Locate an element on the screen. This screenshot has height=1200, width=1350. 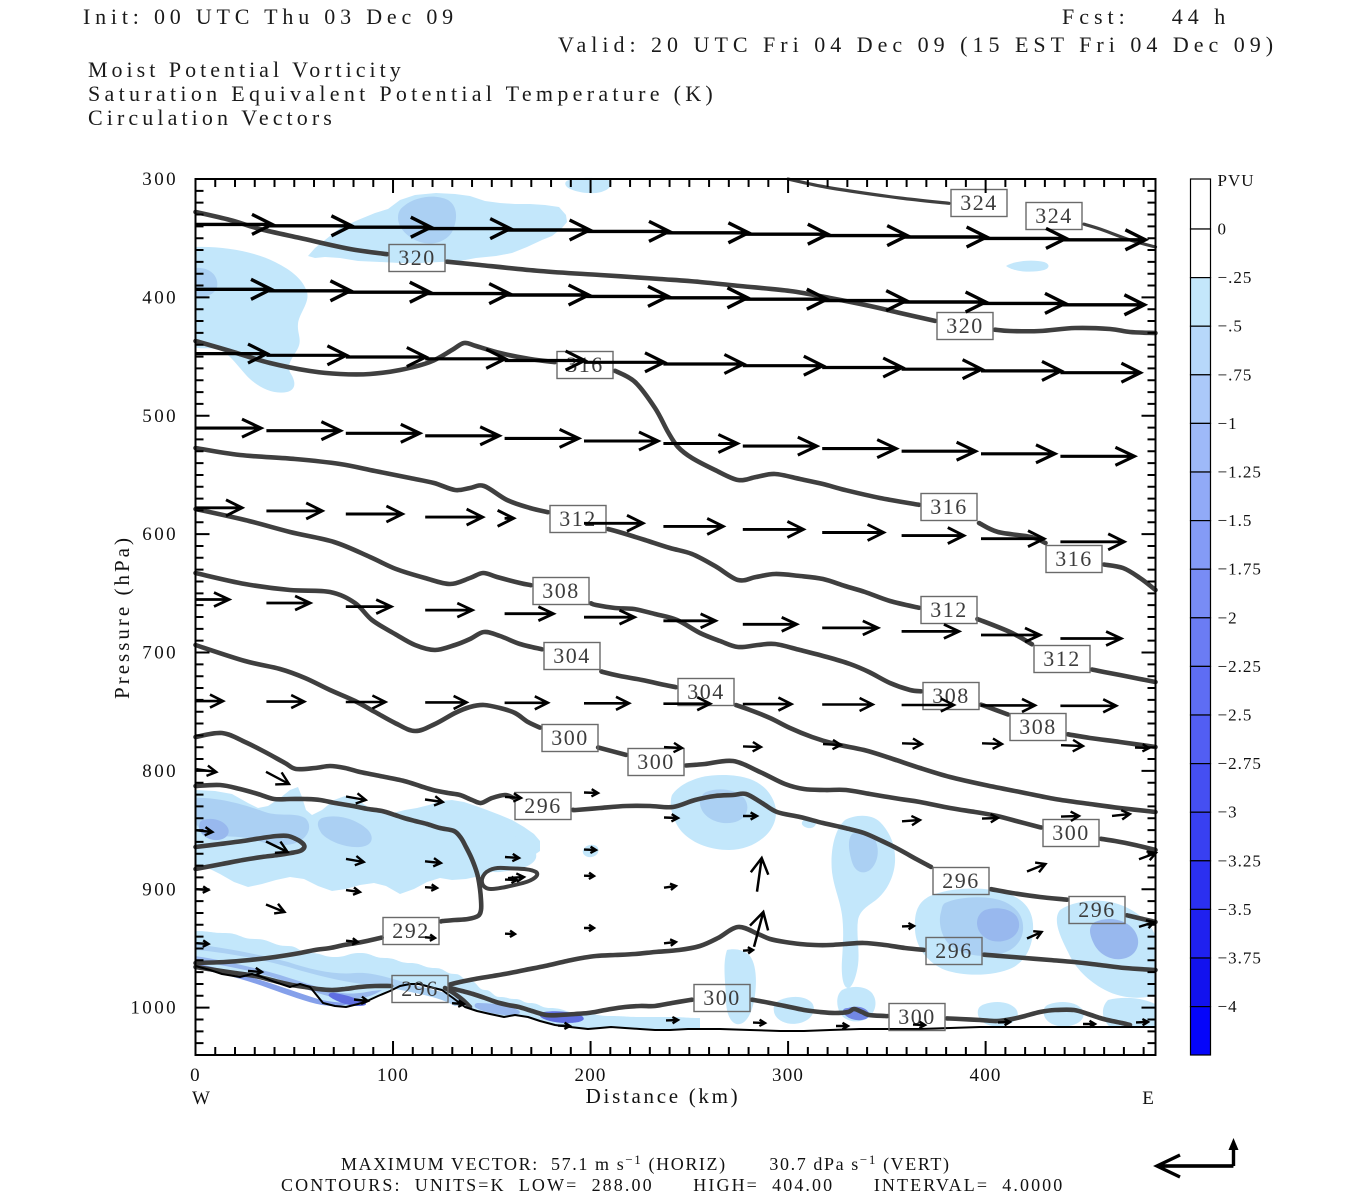
svg-text: −1 is located at coordinates (1228, 423).